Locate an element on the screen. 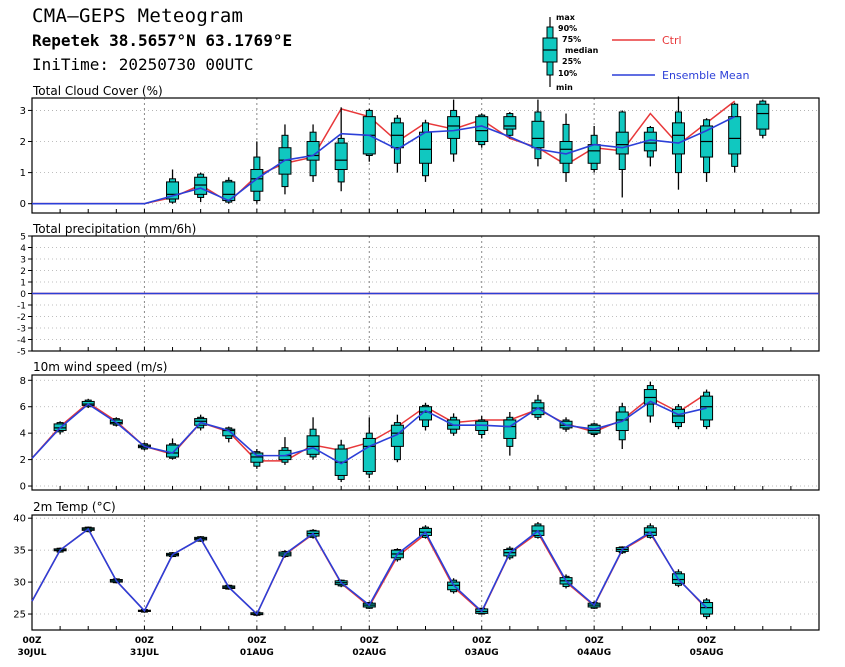 This screenshot has height=667, width=845. wind-y-tick-label: 6 is located at coordinates (23, 407).